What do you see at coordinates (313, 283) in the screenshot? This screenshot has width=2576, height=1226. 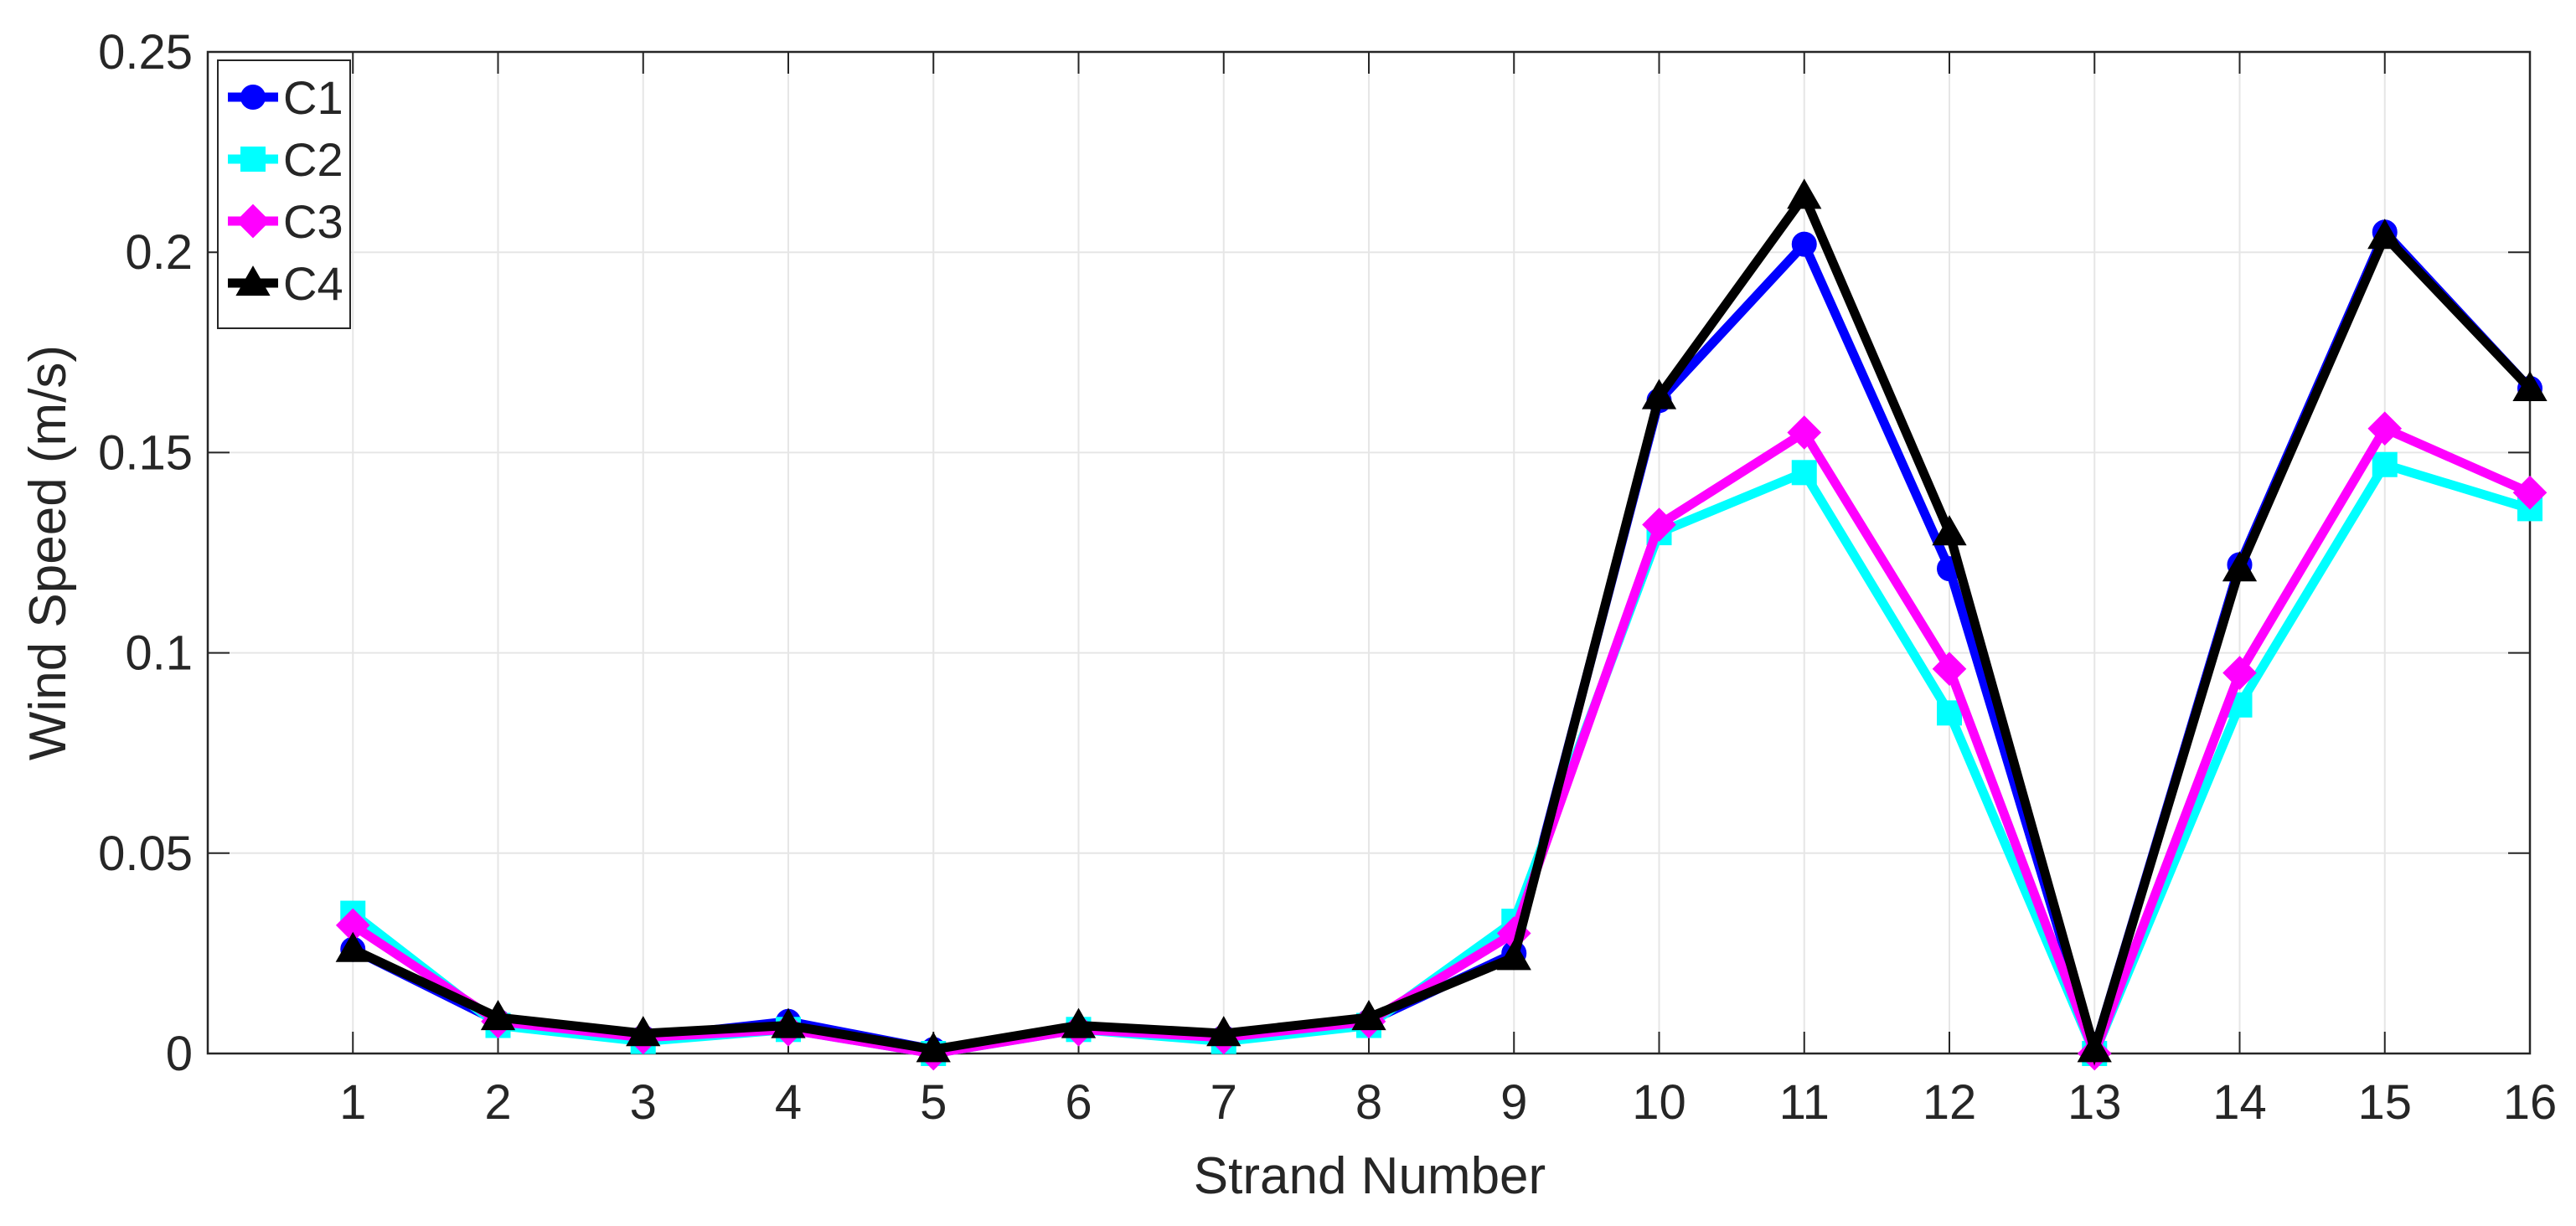 I see `legend-label: C4` at bounding box center [313, 283].